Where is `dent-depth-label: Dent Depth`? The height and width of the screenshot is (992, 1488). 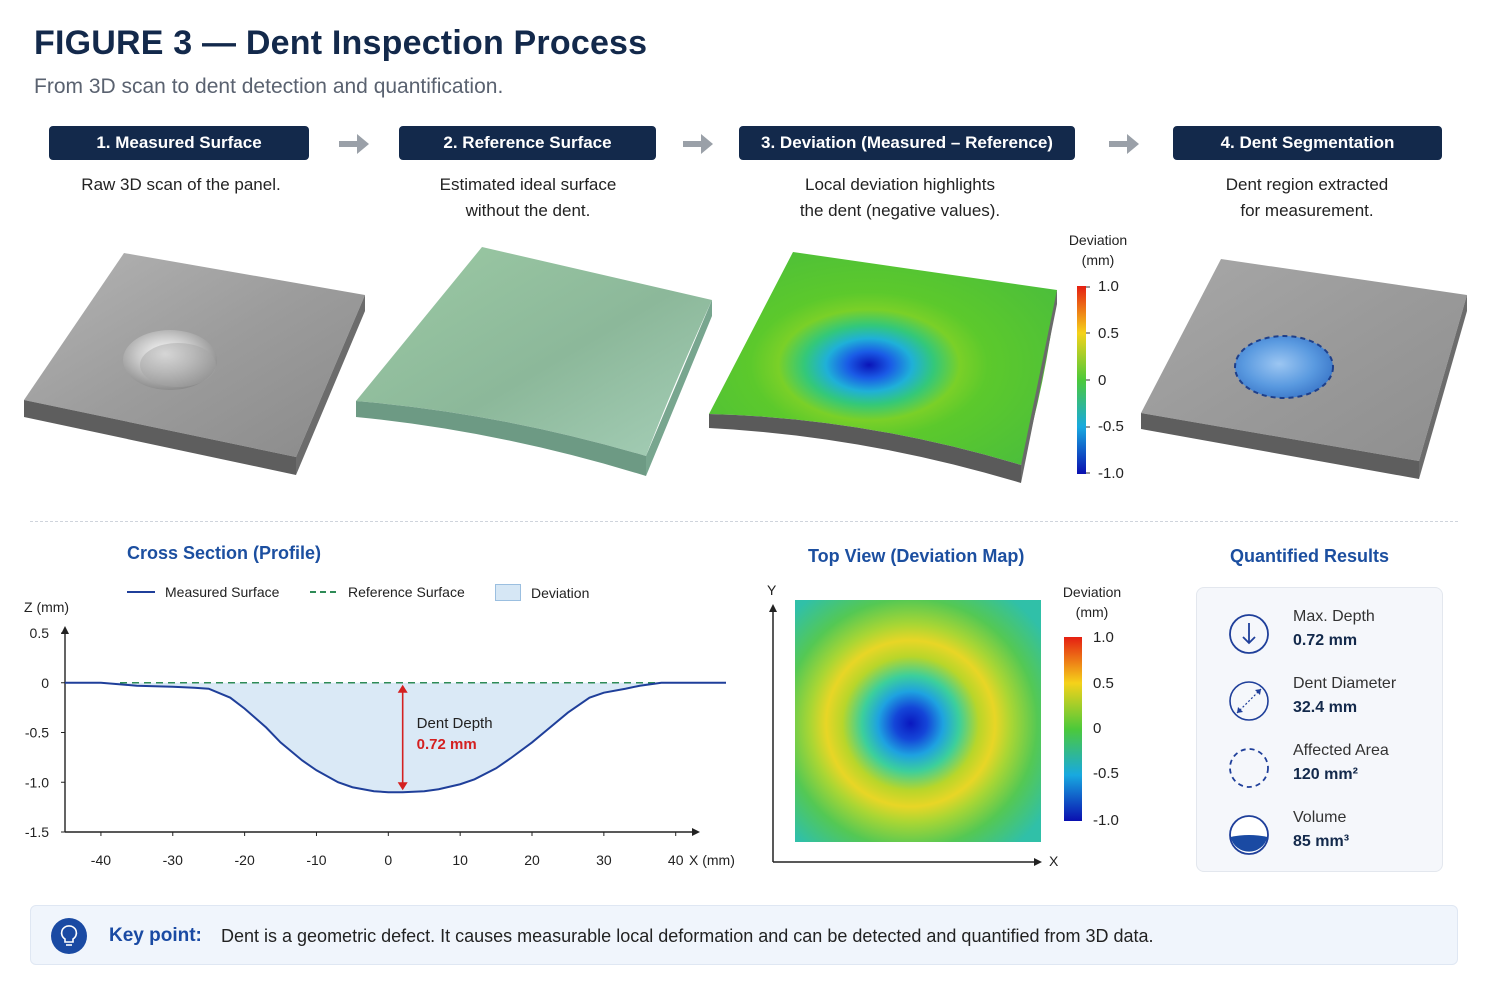 dent-depth-label: Dent Depth is located at coordinates (455, 723).